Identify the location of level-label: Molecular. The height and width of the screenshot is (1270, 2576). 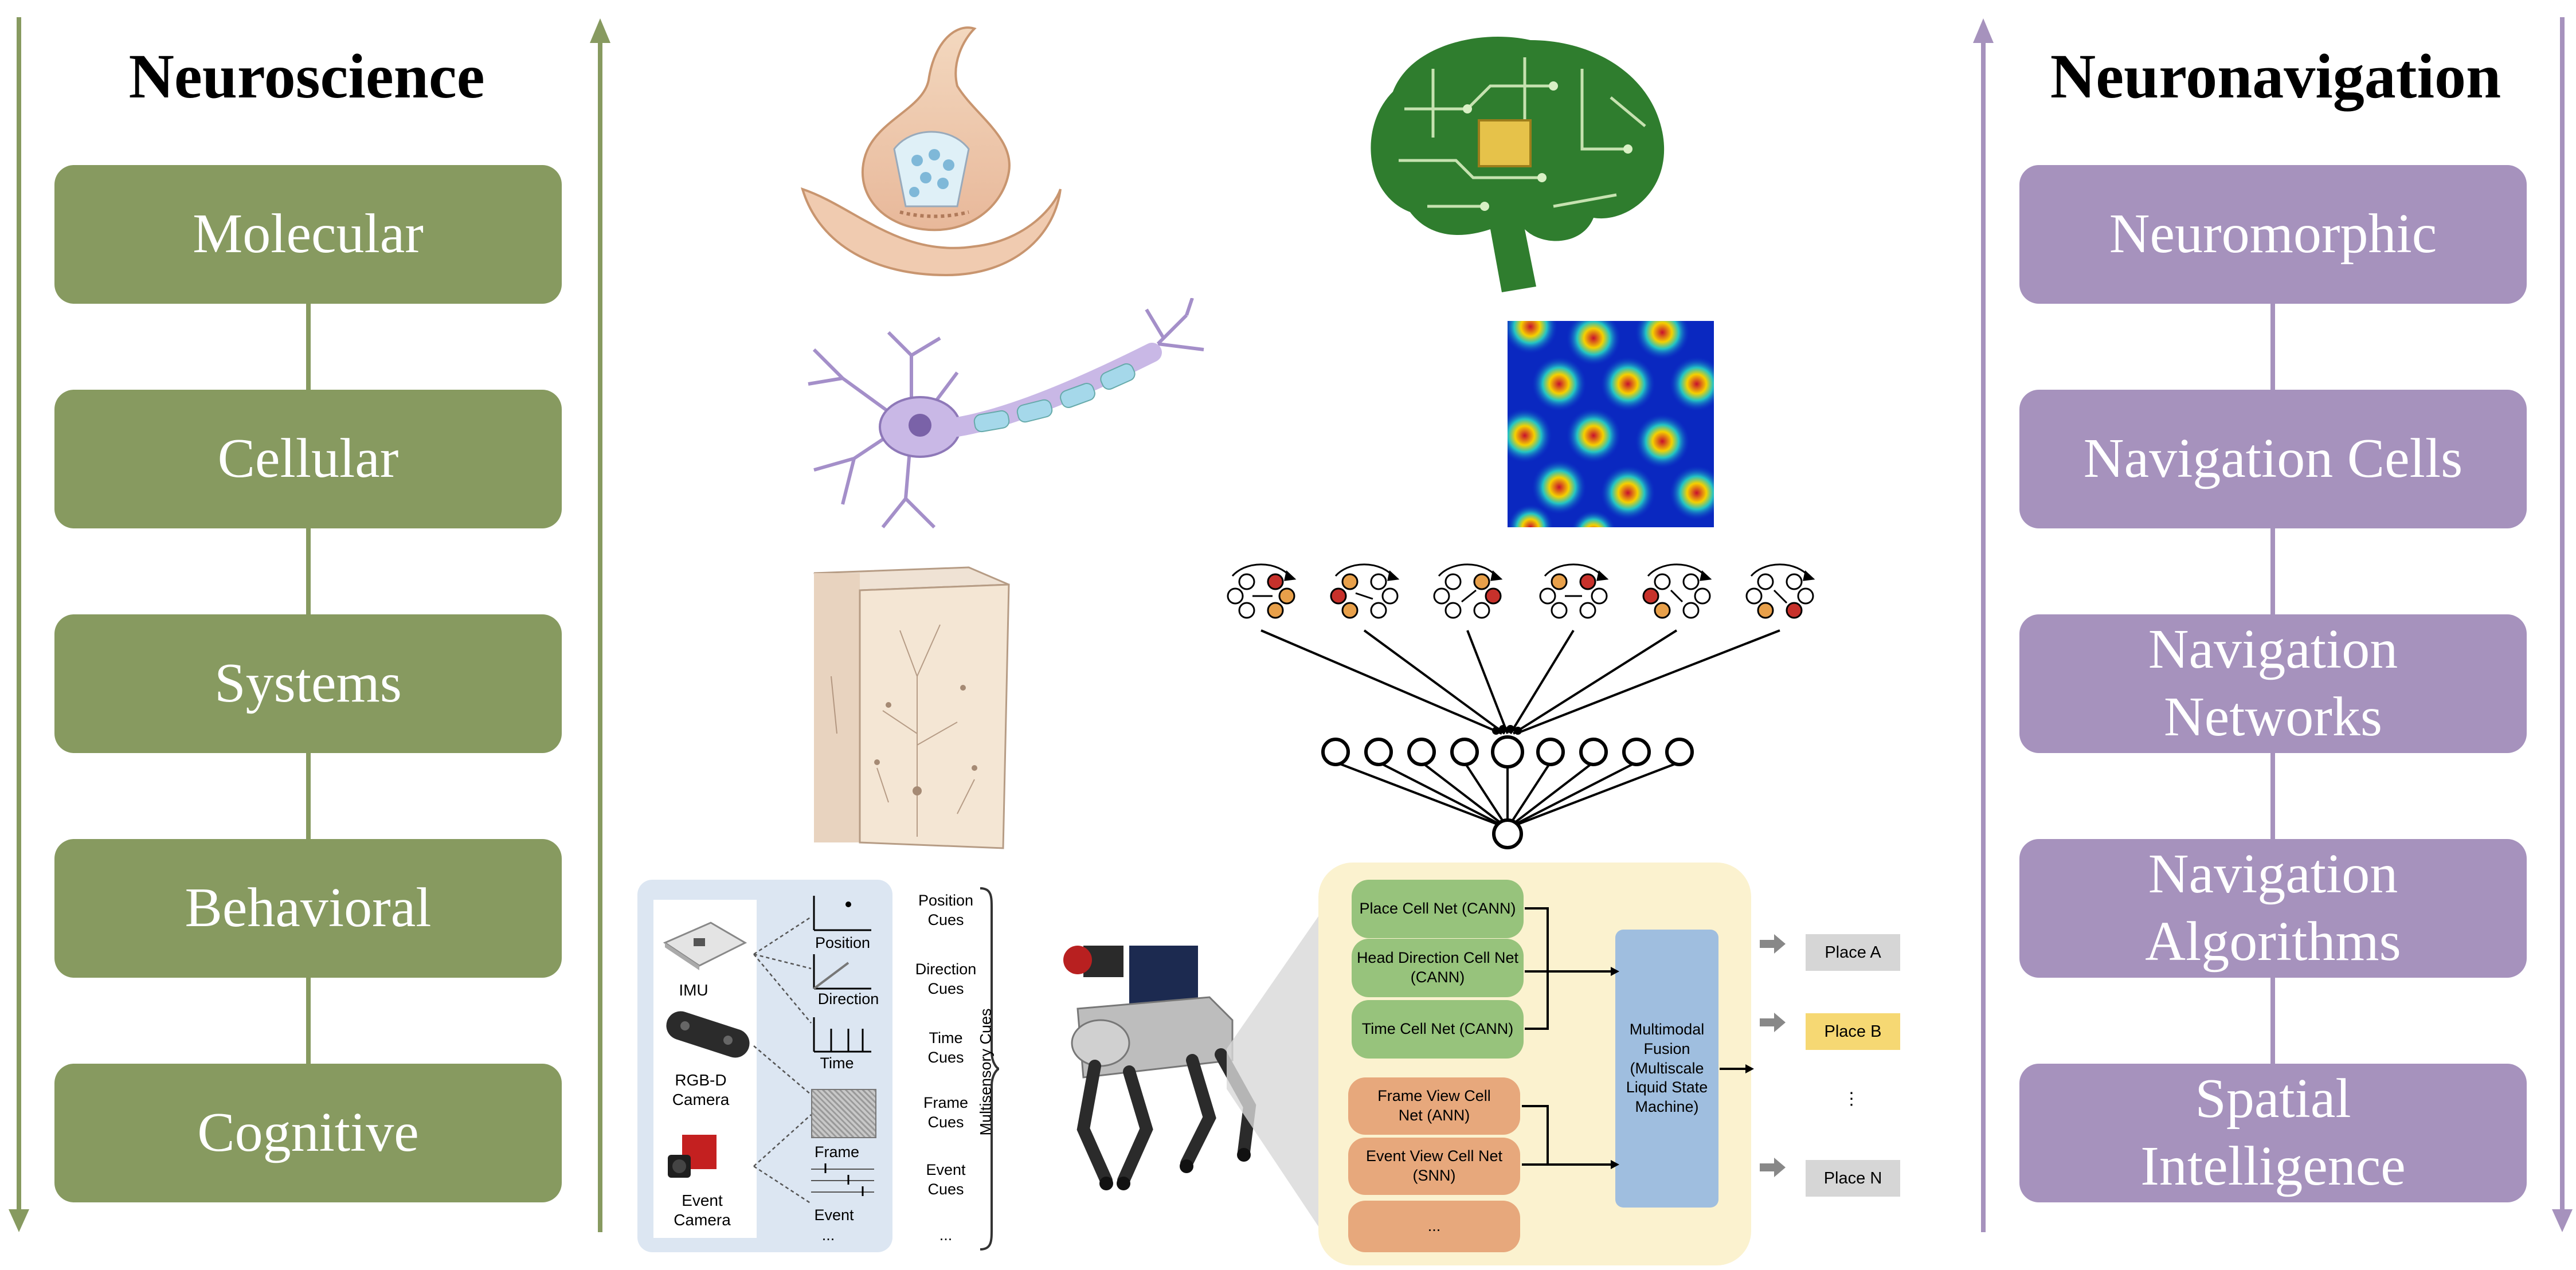
(308, 234).